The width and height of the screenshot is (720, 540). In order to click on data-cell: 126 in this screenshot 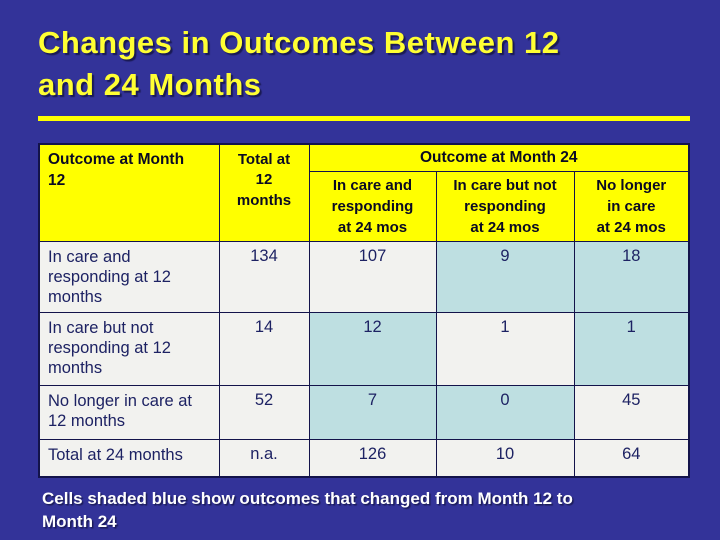, I will do `click(372, 458)`.